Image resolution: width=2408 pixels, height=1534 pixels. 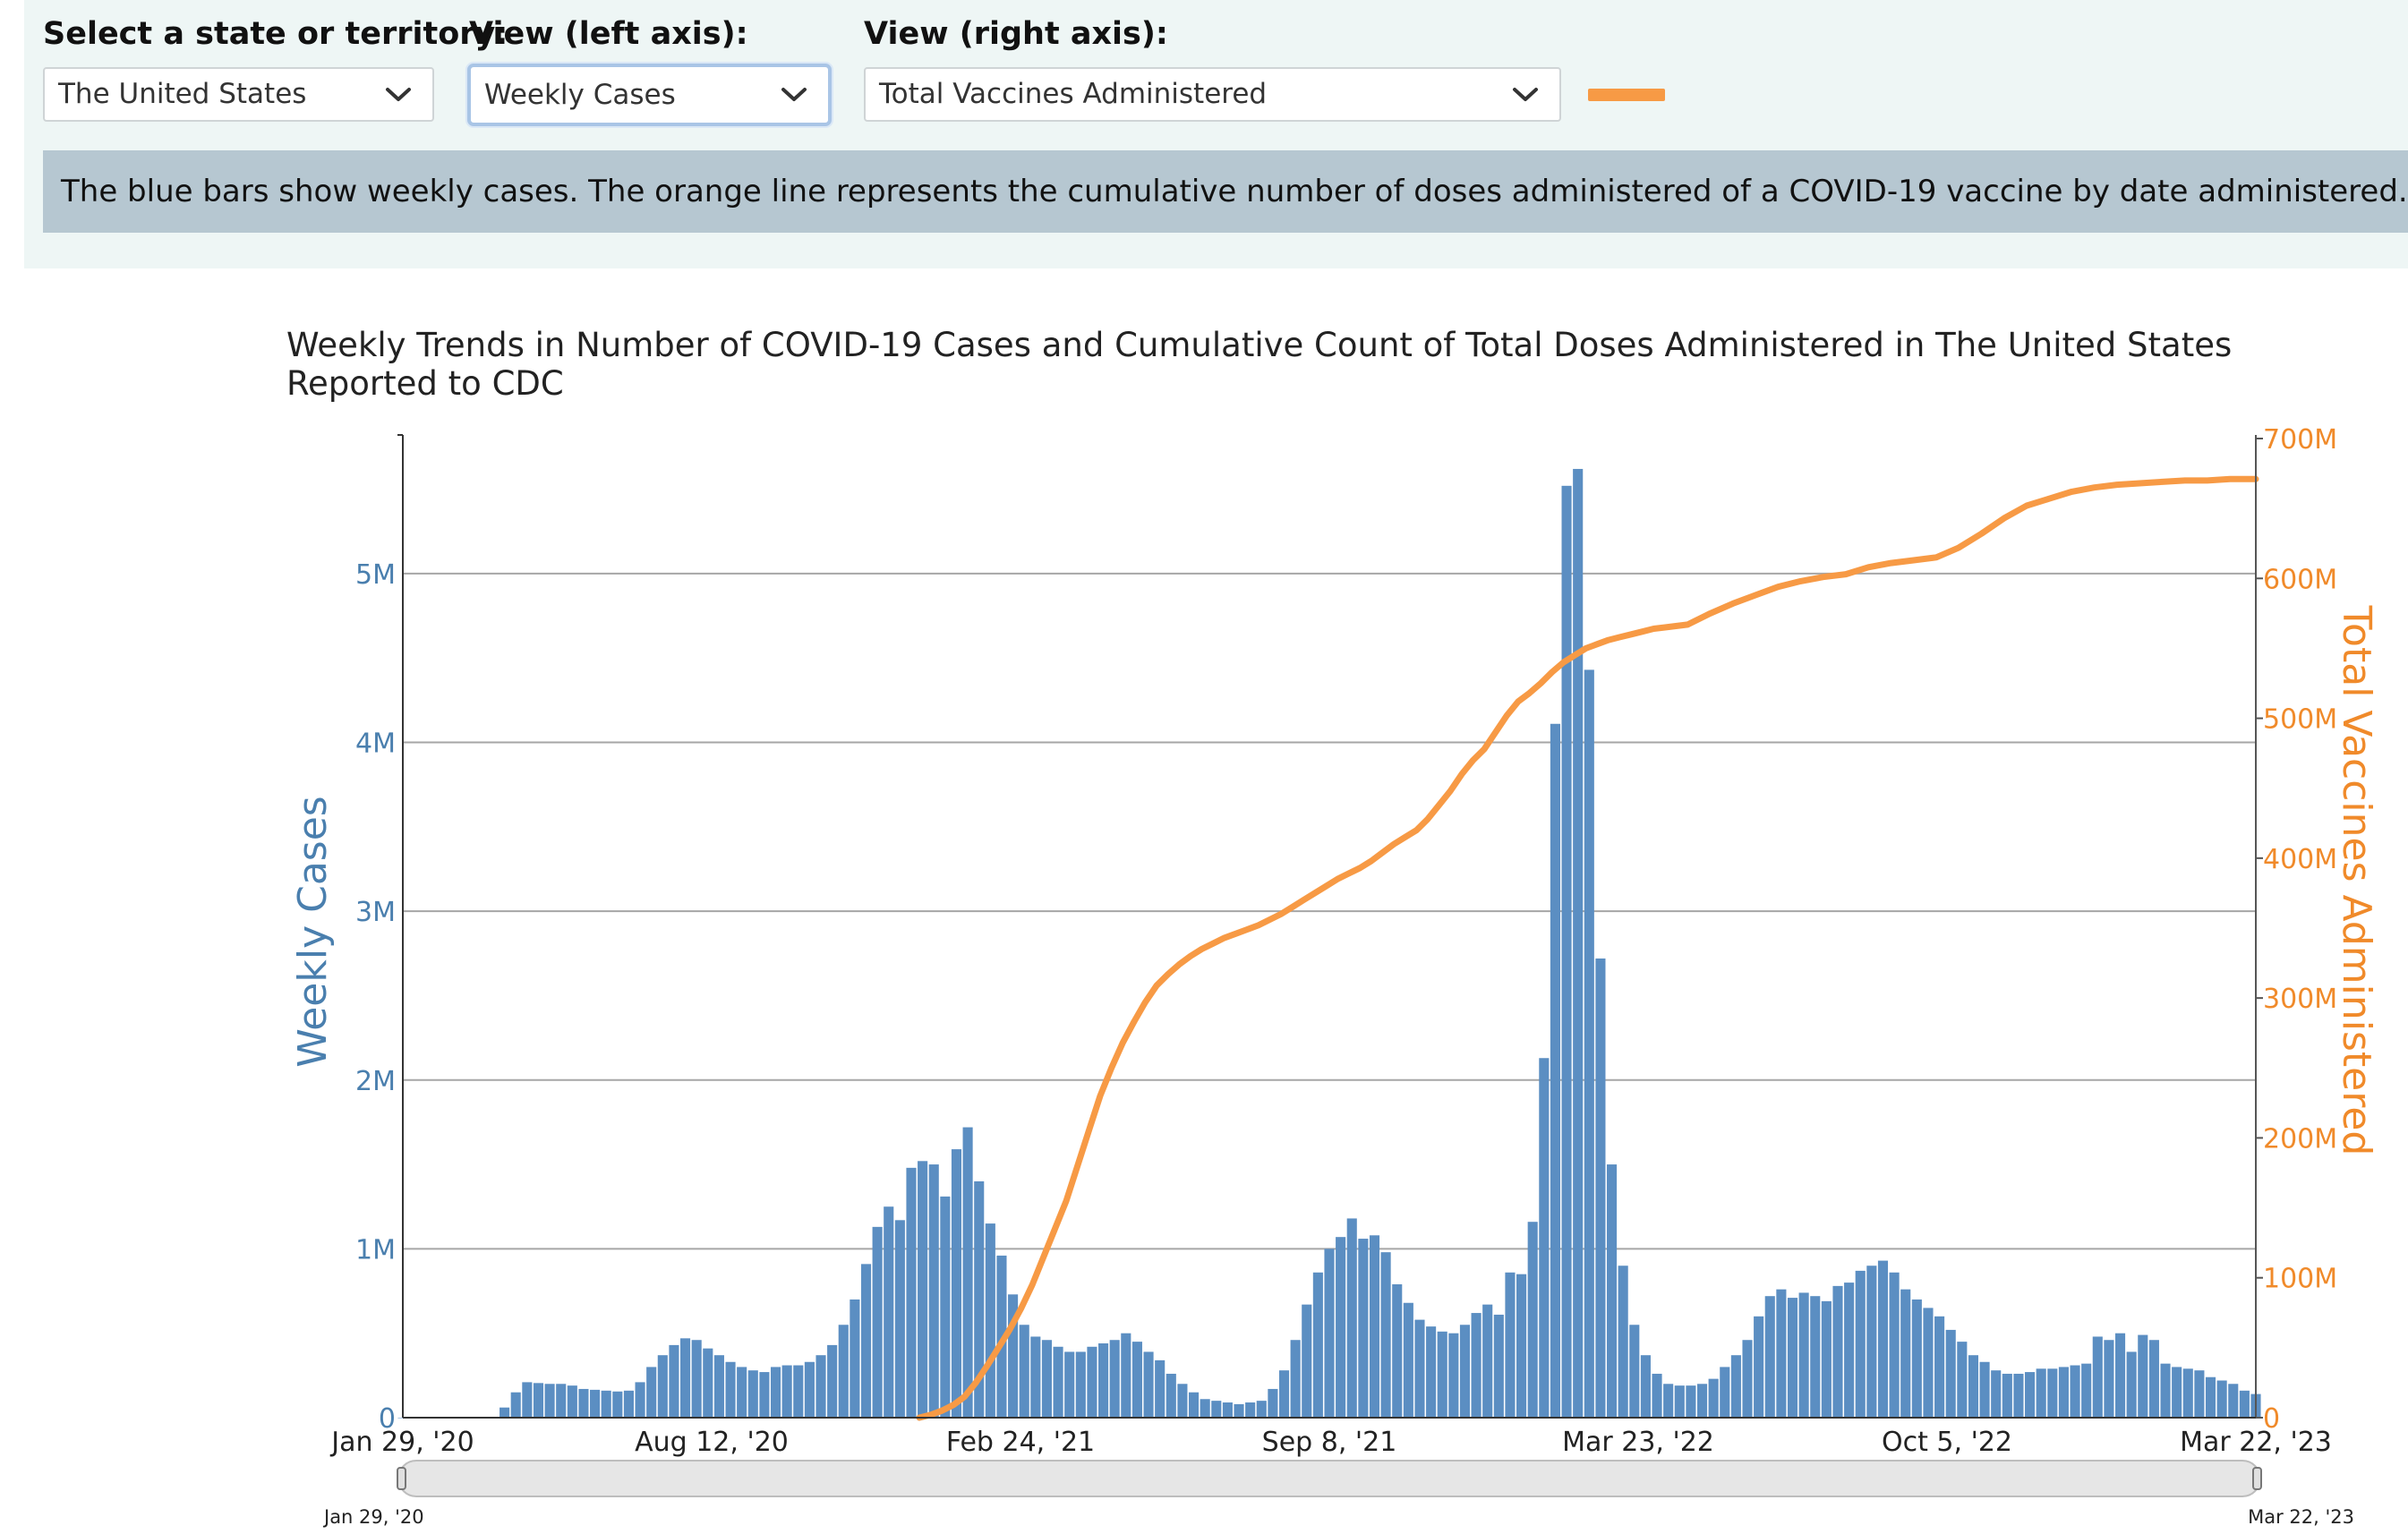 I want to click on y2-tick-label: 500M, so click(x=2300, y=720).